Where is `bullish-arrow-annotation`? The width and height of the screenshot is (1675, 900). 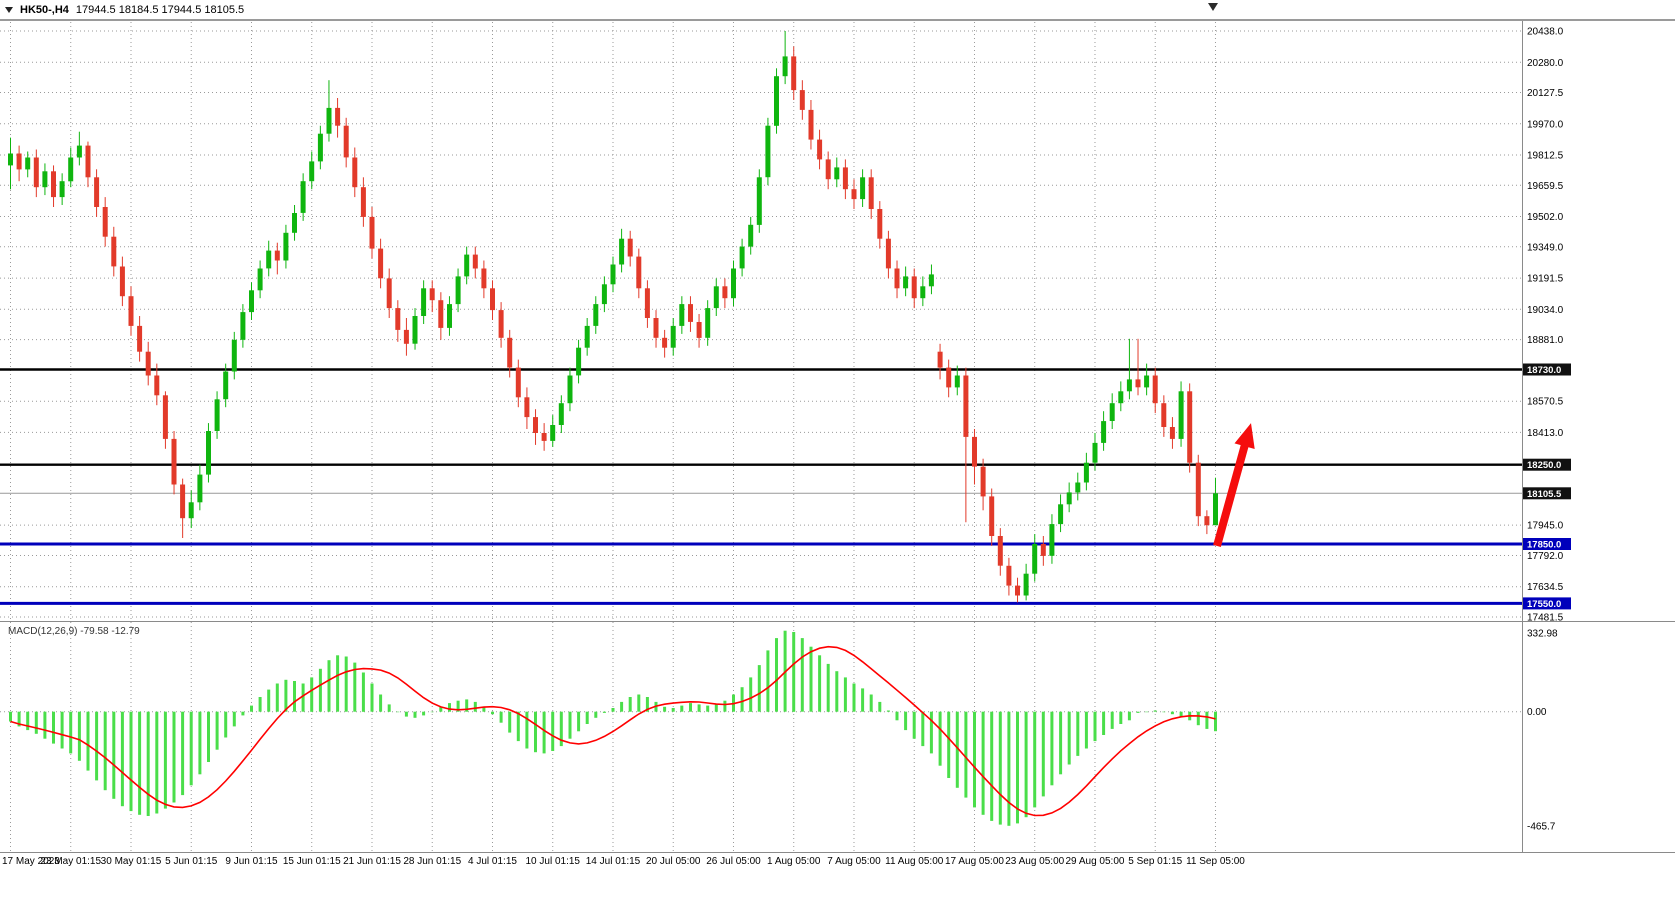 bullish-arrow-annotation is located at coordinates (1234, 485).